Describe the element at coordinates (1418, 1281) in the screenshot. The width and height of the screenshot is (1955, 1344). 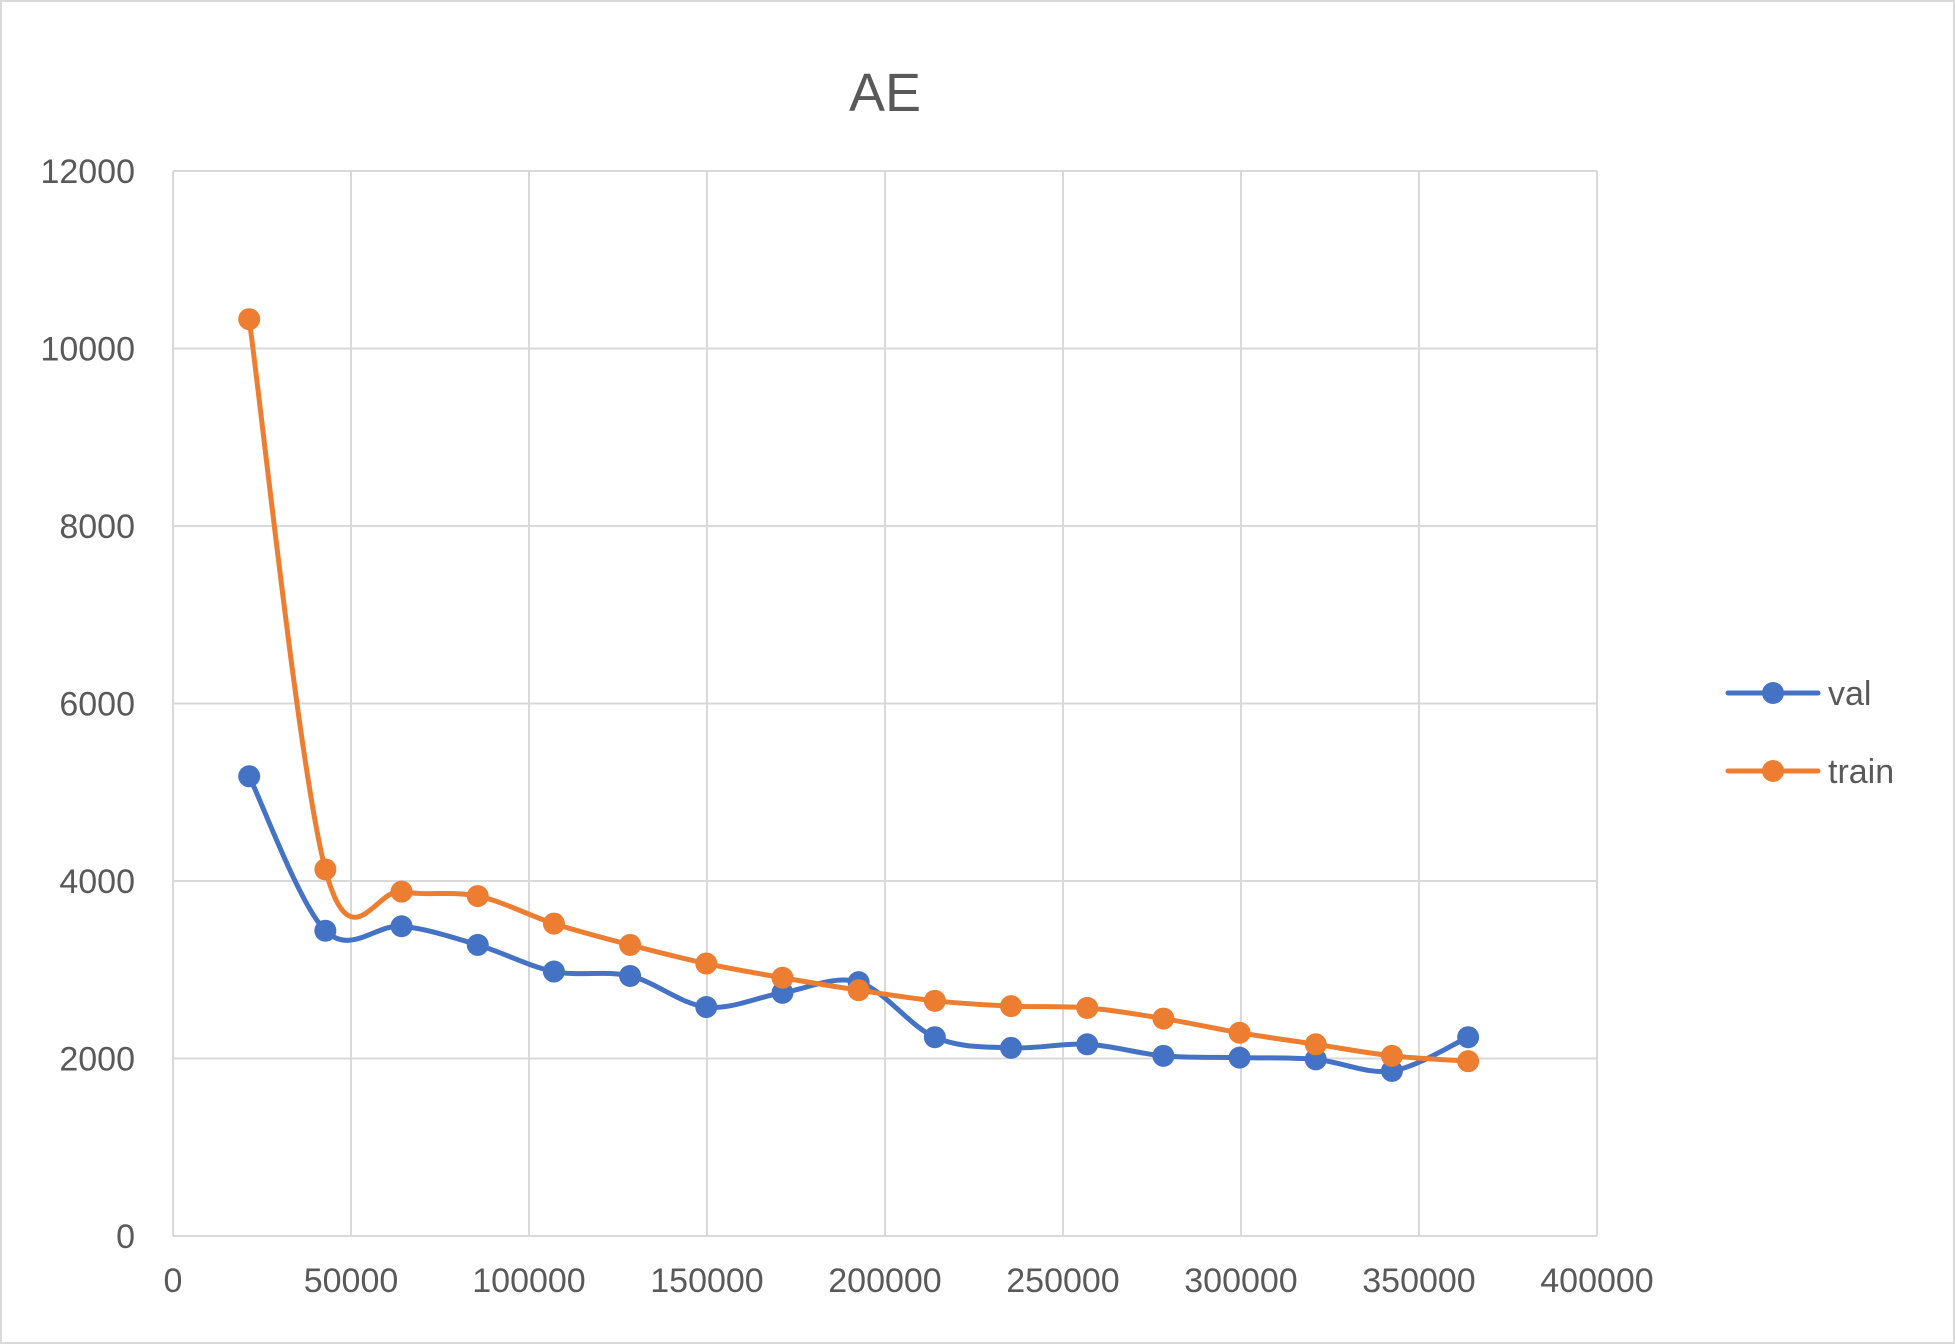
I see `x-tick-label: 350000` at that location.